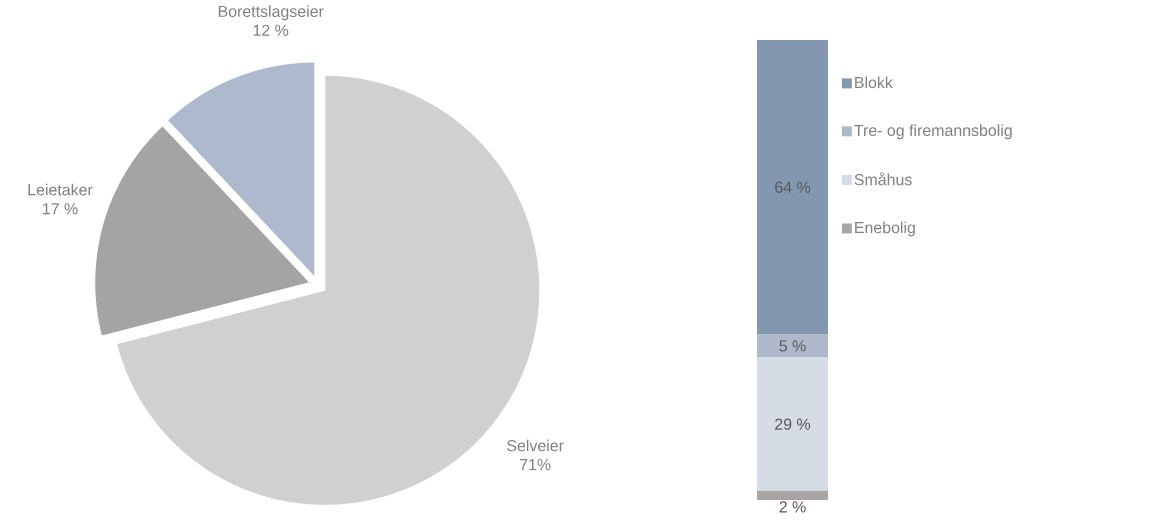 This screenshot has width=1149, height=522. What do you see at coordinates (60, 189) in the screenshot?
I see `slice-label: Leietaker` at bounding box center [60, 189].